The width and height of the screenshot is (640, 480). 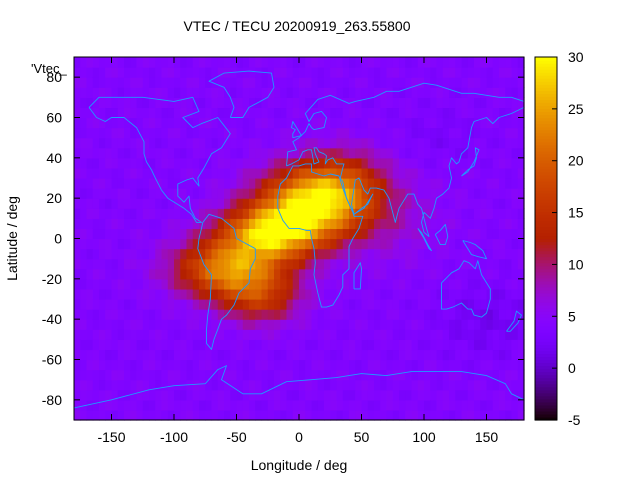 I want to click on y-axis-label: Latitude / deg, so click(x=12, y=238).